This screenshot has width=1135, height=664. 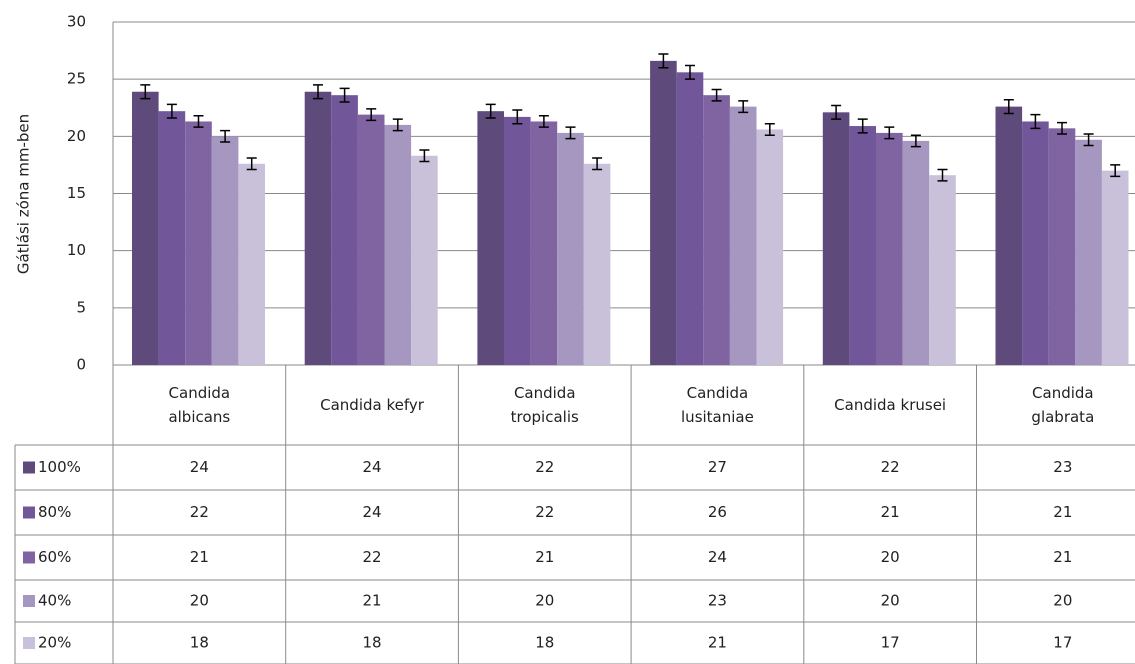 What do you see at coordinates (59, 467) in the screenshot?
I see `legend-label: 100%` at bounding box center [59, 467].